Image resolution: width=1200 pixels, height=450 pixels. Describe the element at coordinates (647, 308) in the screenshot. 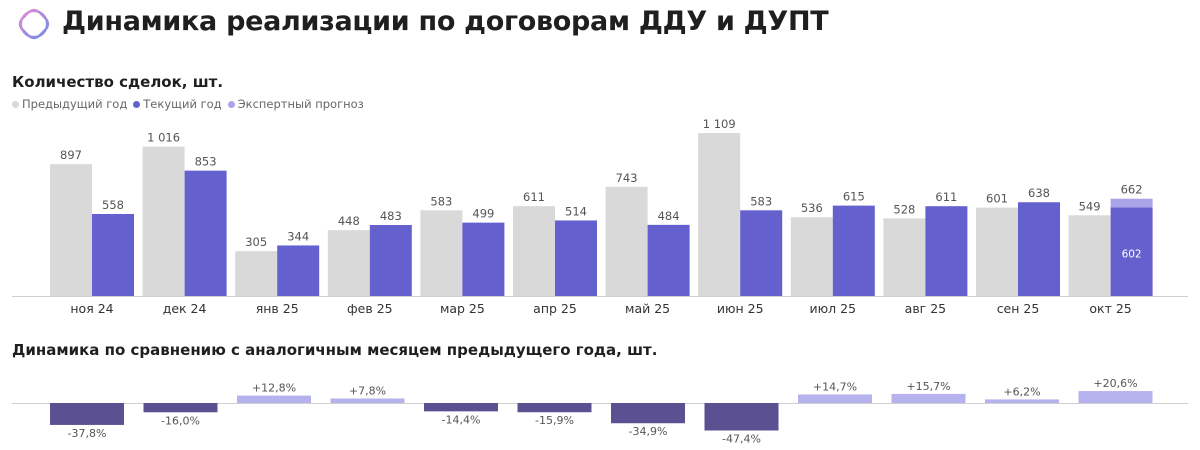

I see `x-tick-label: май 25` at that location.